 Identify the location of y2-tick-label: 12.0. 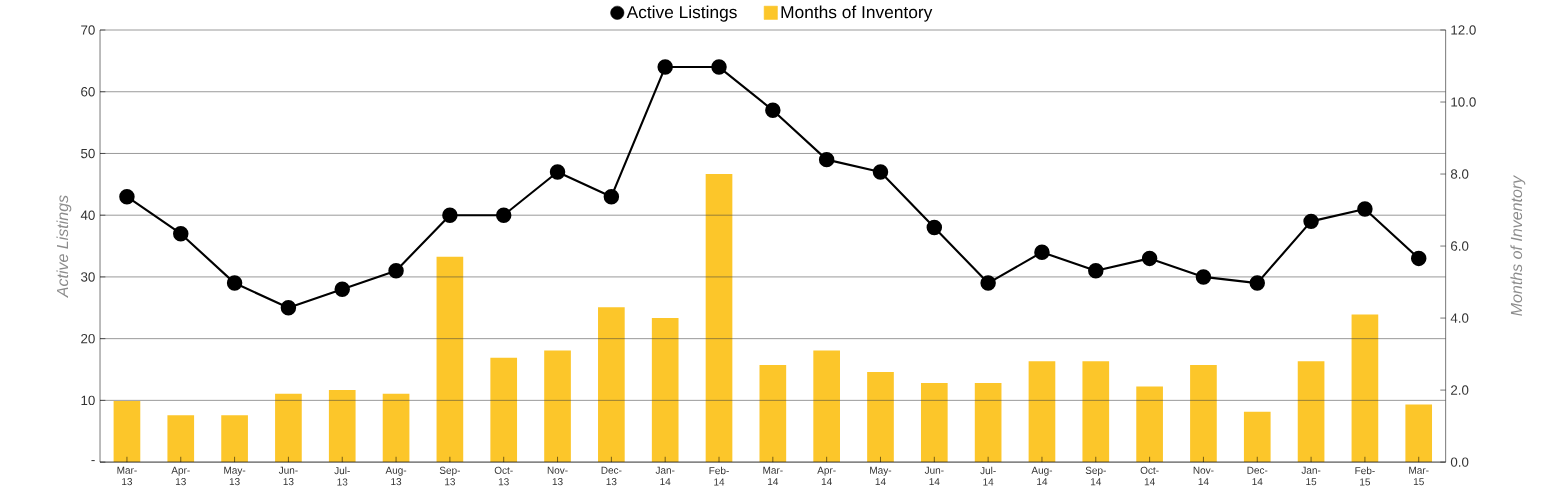
(1463, 30).